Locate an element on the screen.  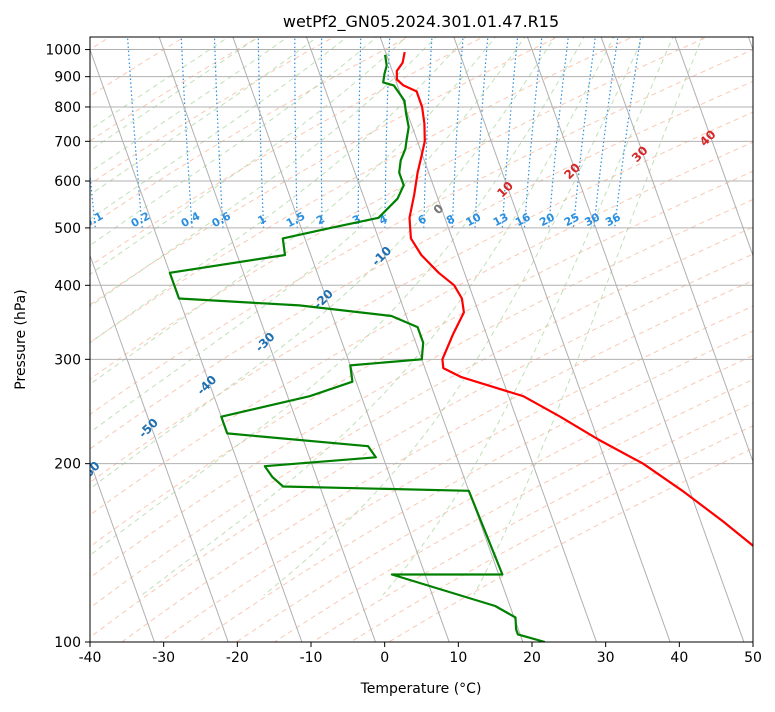
y-tick-label: 1000 is located at coordinates (63, 51).